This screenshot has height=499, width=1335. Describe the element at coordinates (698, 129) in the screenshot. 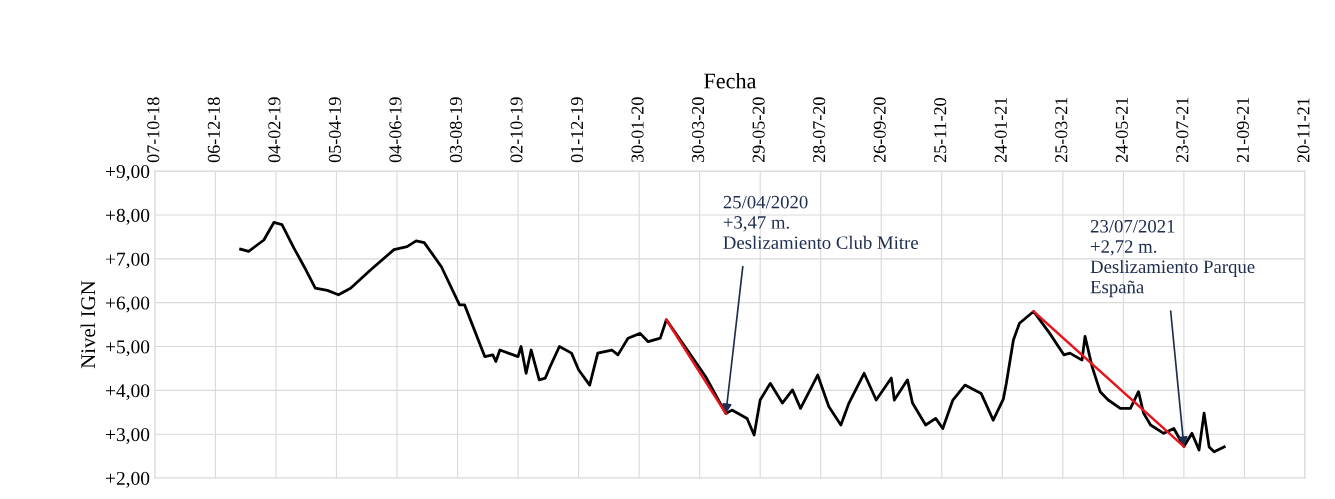

I see `x-tick-label: 30-03-20` at that location.